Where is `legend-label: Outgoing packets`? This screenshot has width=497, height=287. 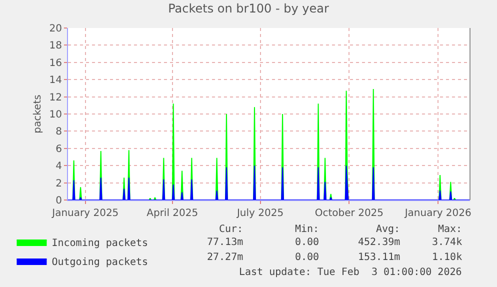
legend-label: Outgoing packets is located at coordinates (100, 262).